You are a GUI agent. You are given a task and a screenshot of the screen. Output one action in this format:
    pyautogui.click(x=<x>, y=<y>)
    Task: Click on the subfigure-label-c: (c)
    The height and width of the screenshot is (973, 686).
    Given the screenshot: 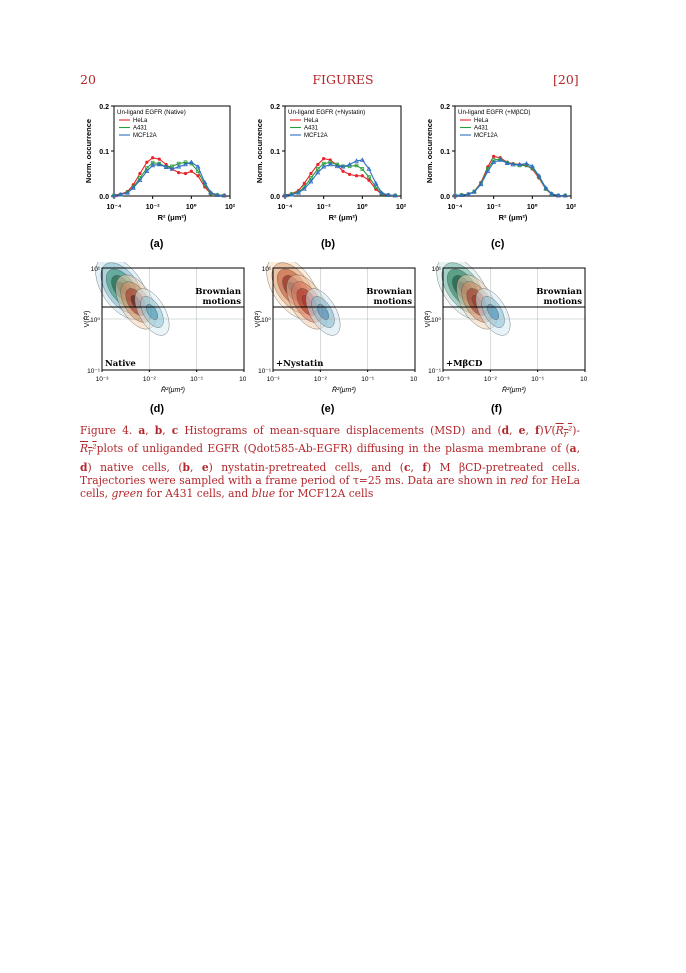 What is the action you would take?
    pyautogui.click(x=498, y=244)
    